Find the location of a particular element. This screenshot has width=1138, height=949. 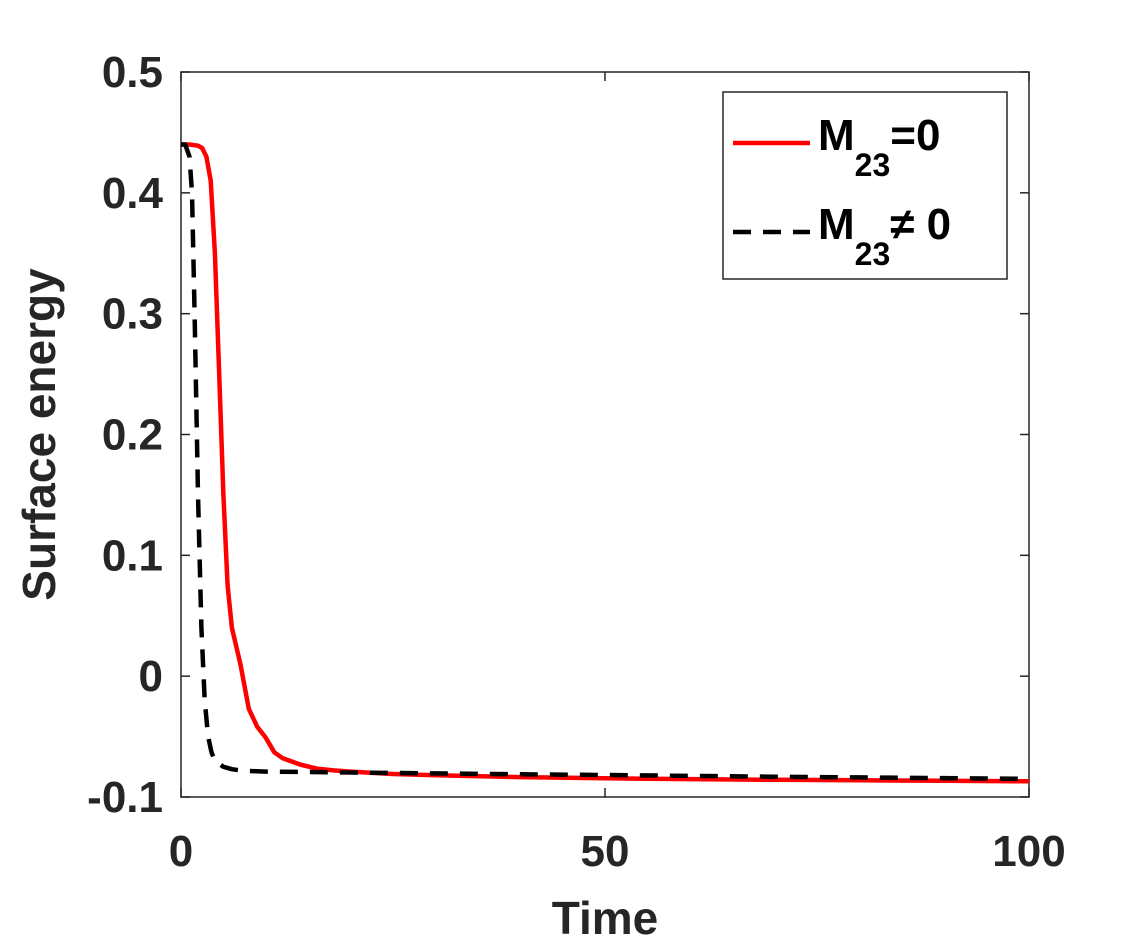

y-tick-label: -0.1 is located at coordinates (125, 797).